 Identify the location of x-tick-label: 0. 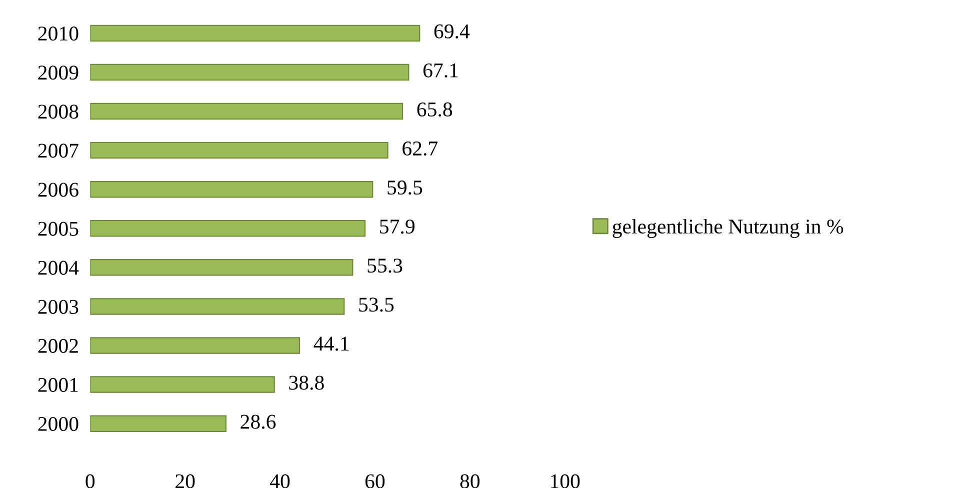
(90, 481).